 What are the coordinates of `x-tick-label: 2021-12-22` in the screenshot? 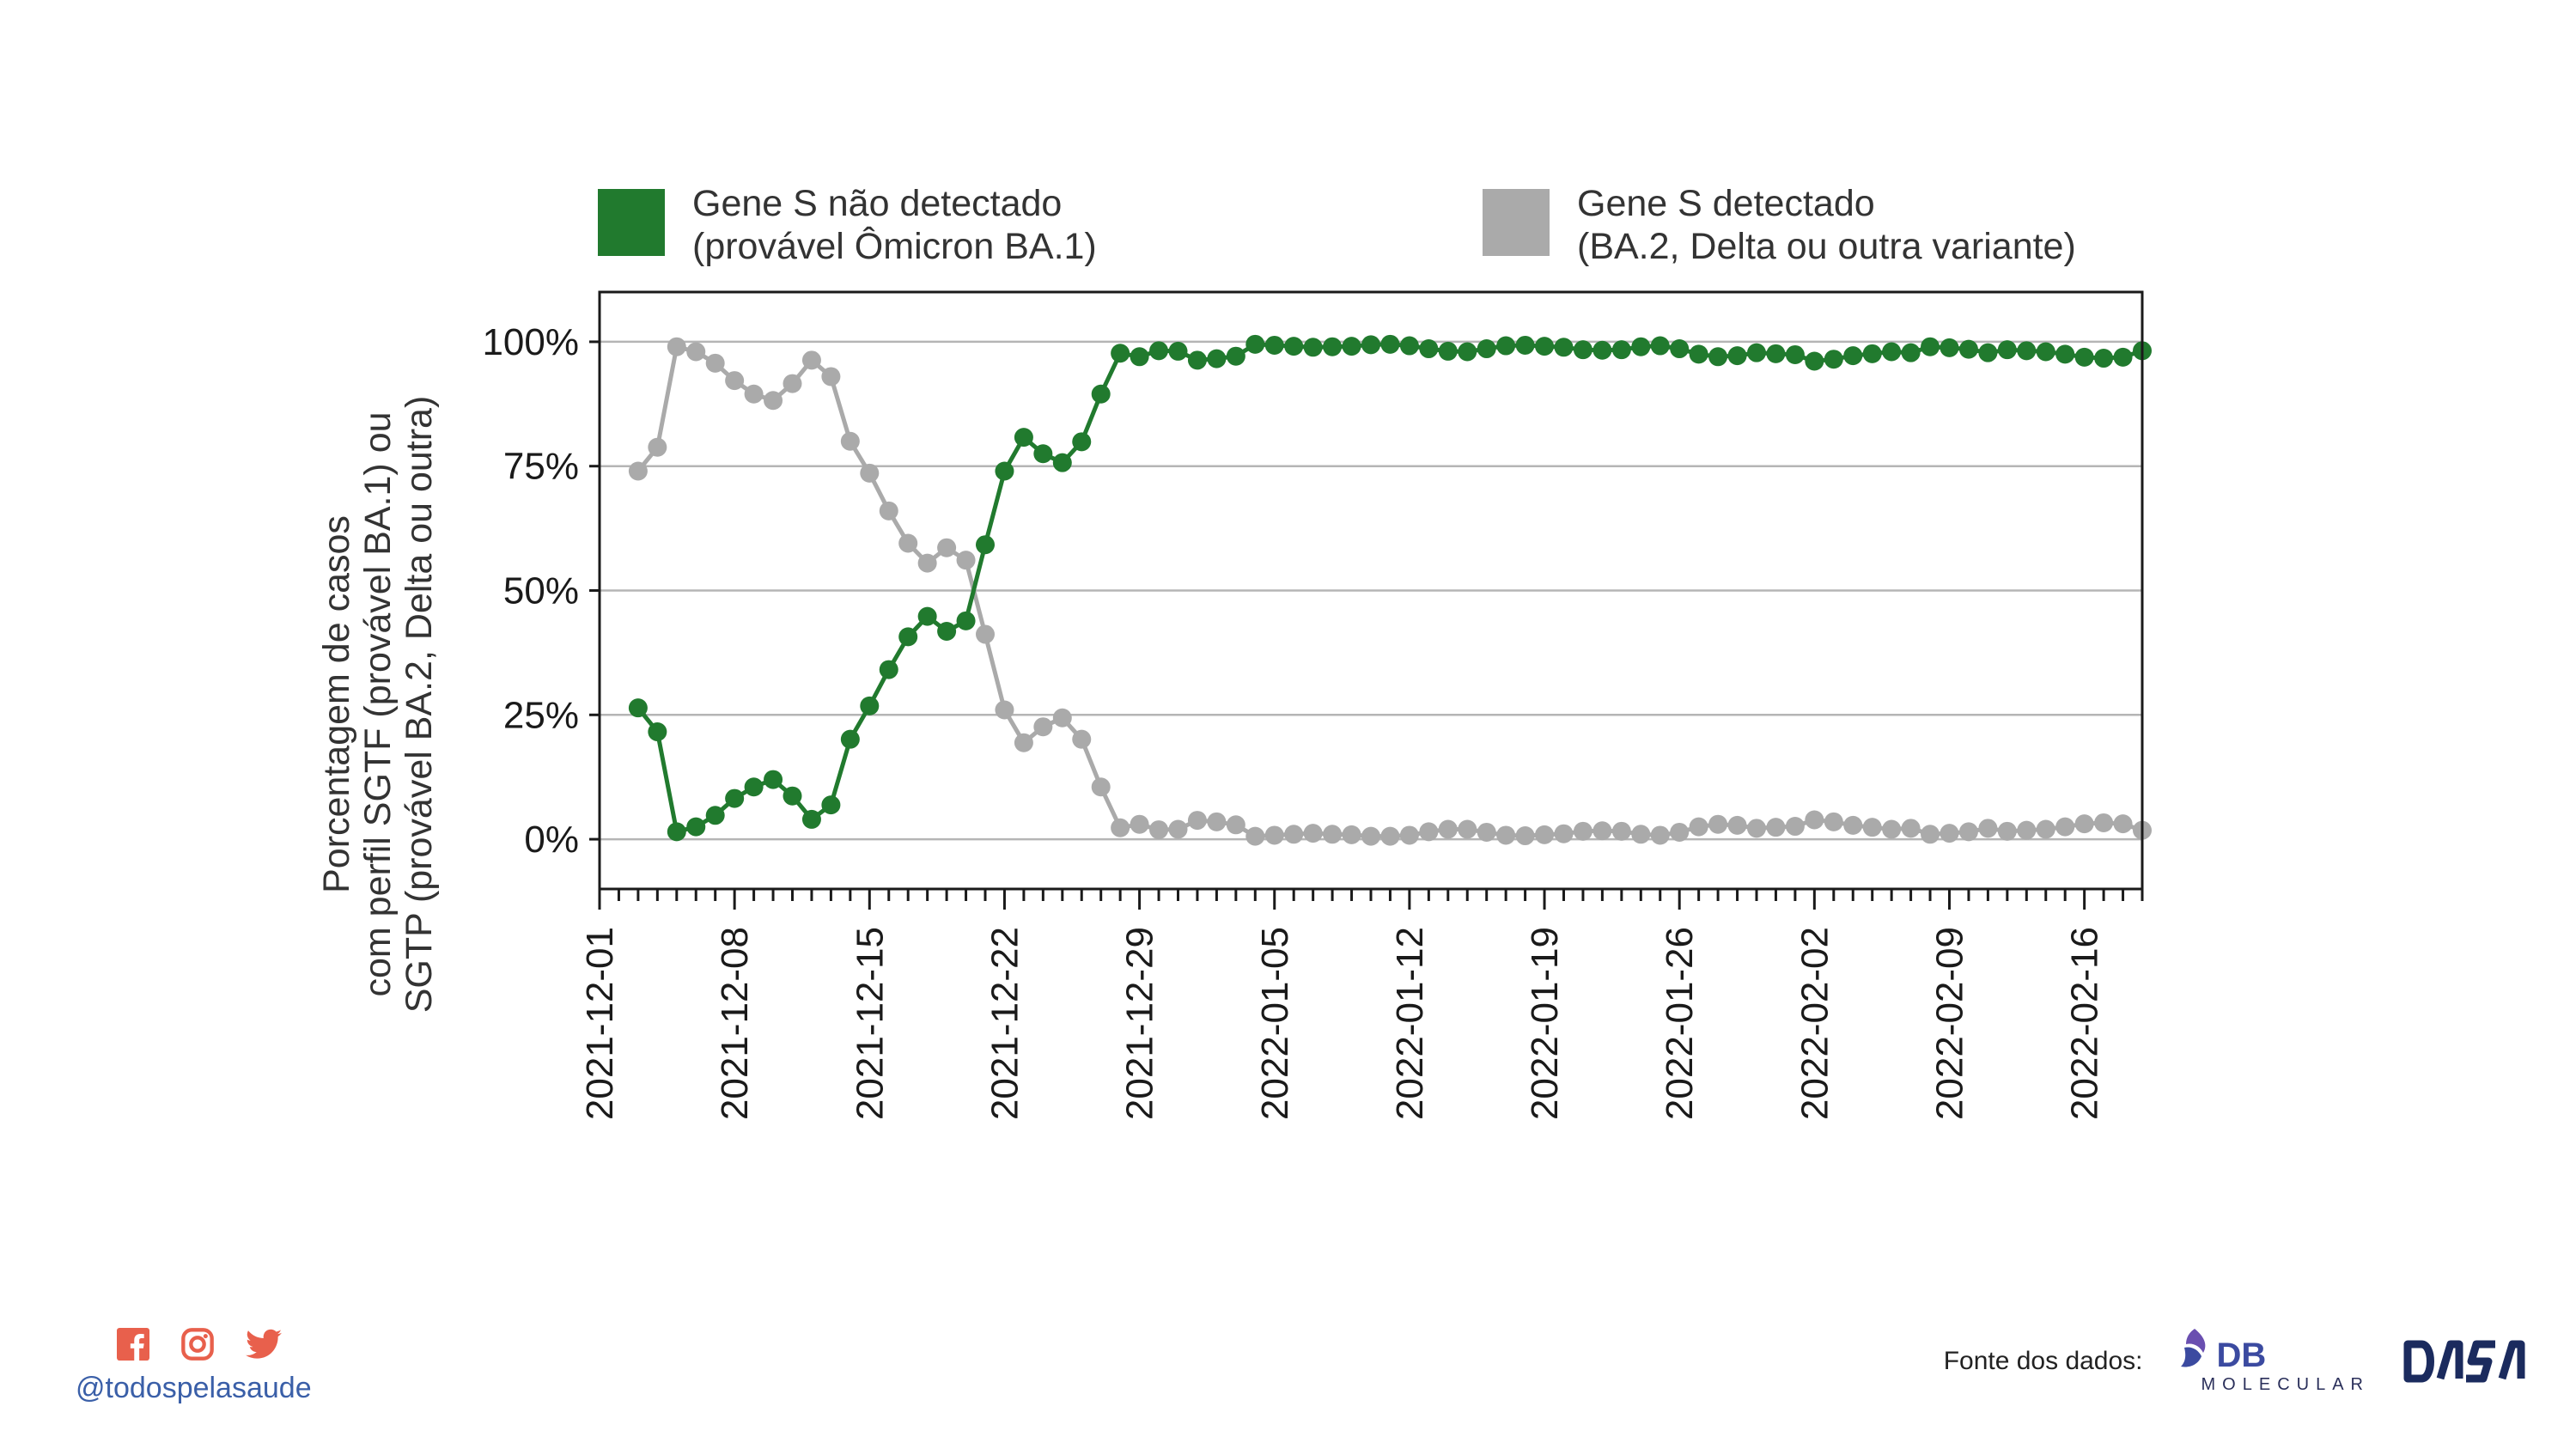 It's located at (1005, 1023).